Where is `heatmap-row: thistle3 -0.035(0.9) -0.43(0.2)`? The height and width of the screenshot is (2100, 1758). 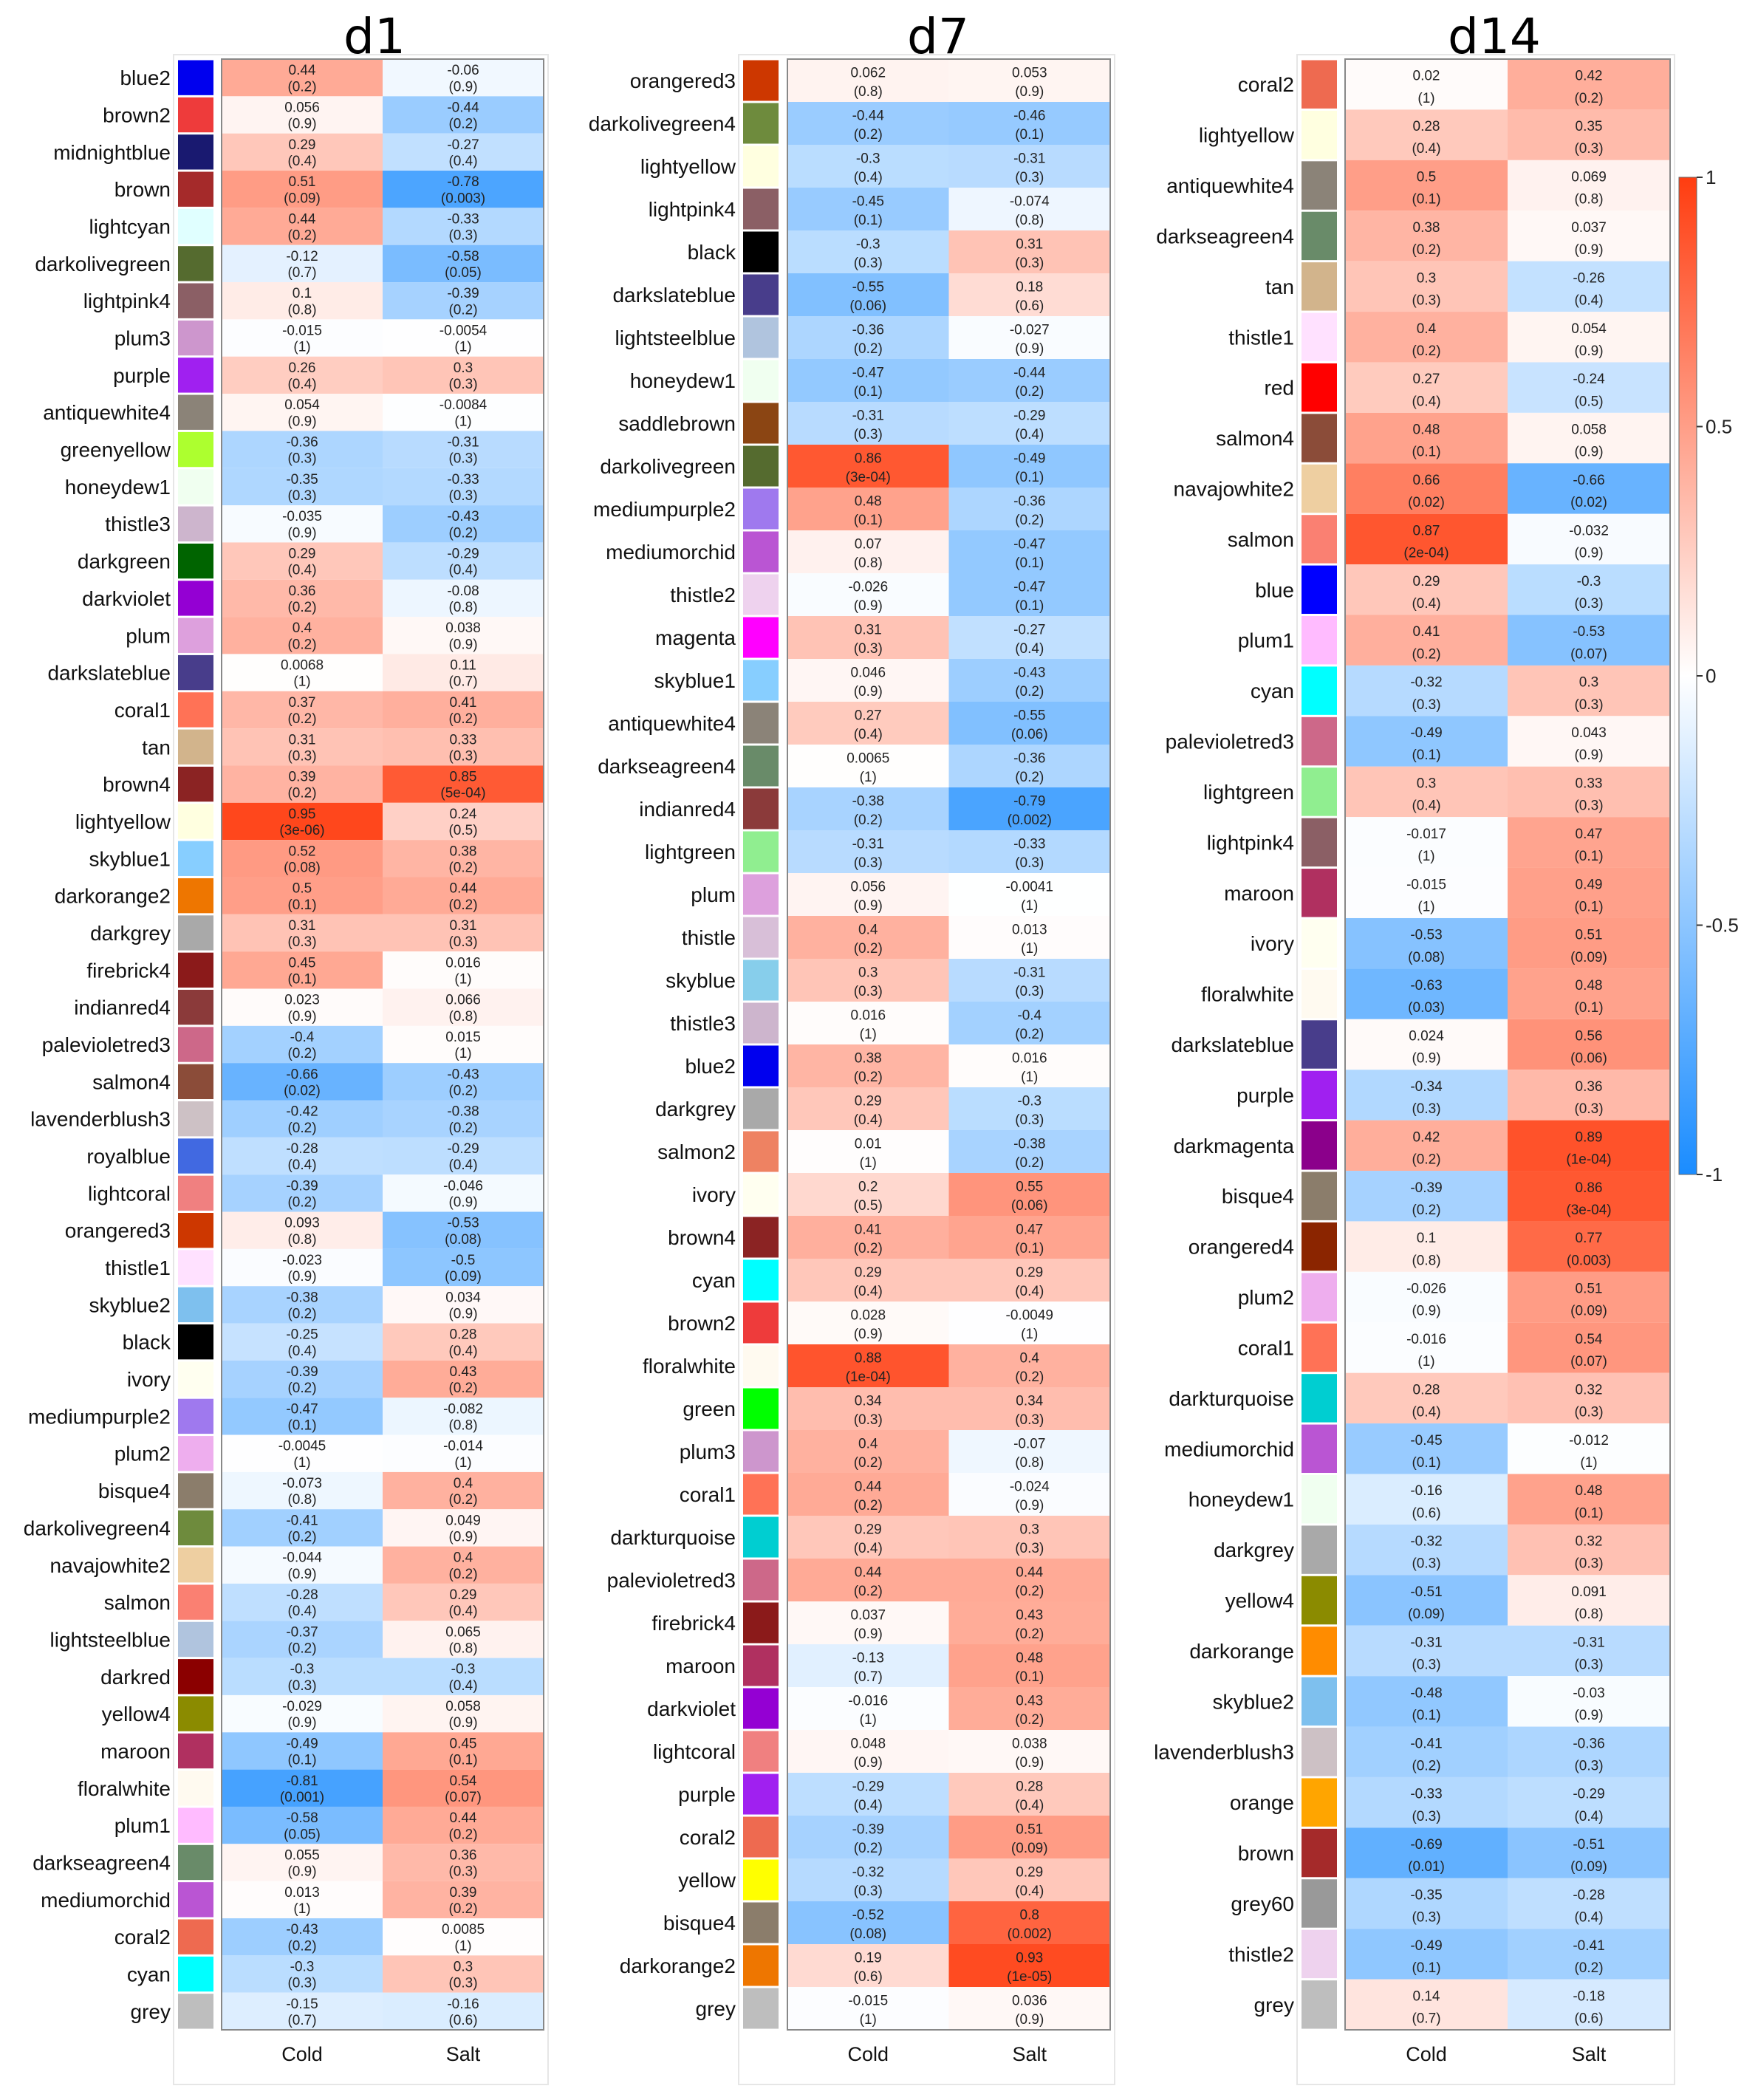 heatmap-row: thistle3 -0.035(0.9) -0.43(0.2) is located at coordinates (324, 524).